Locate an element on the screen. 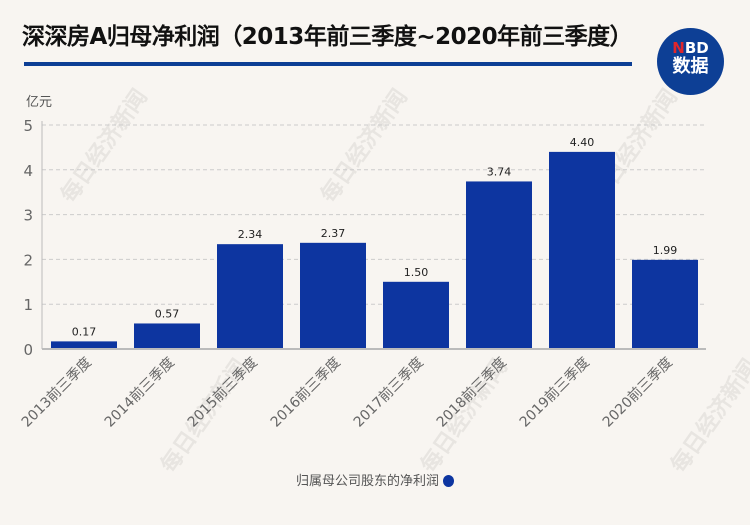  nbd-logo: NBD 数据 is located at coordinates (690, 61).